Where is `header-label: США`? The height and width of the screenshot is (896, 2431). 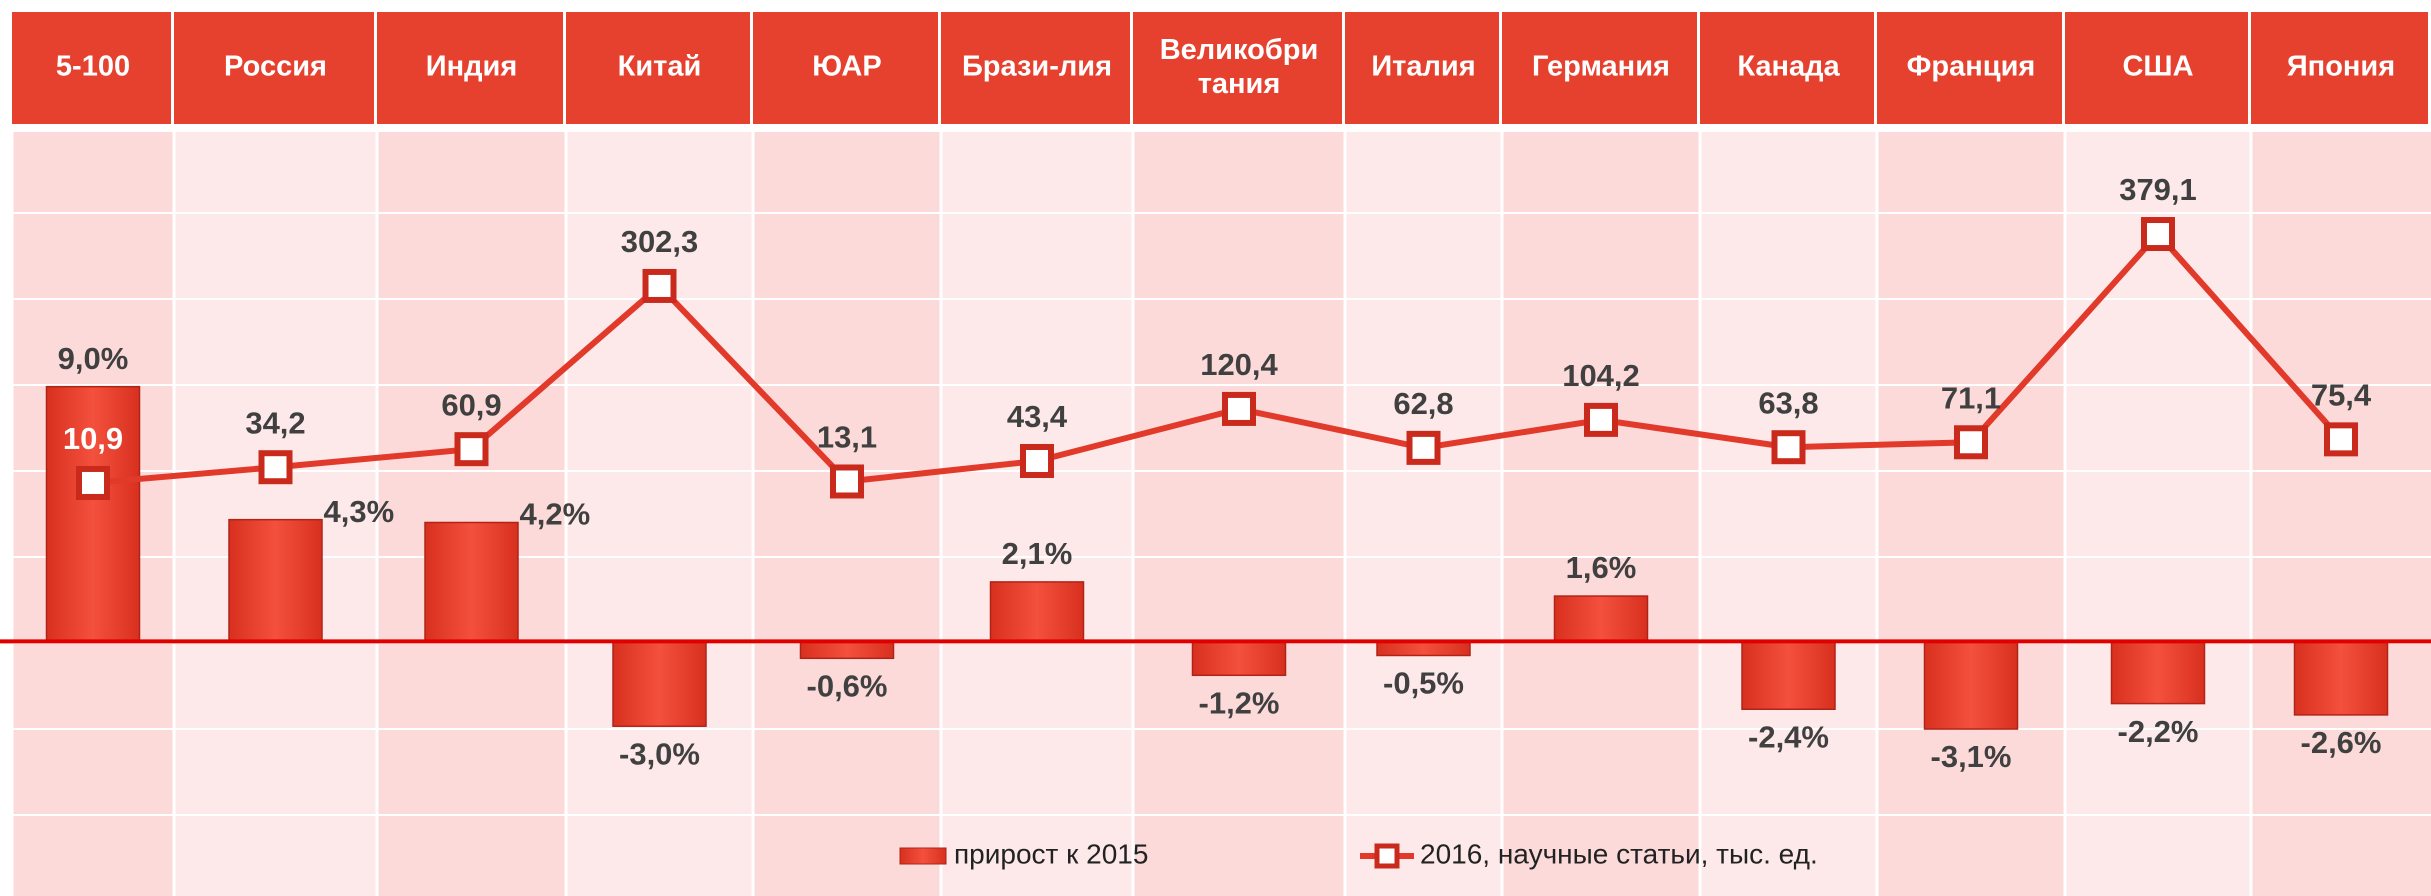
header-label: США is located at coordinates (2157, 67).